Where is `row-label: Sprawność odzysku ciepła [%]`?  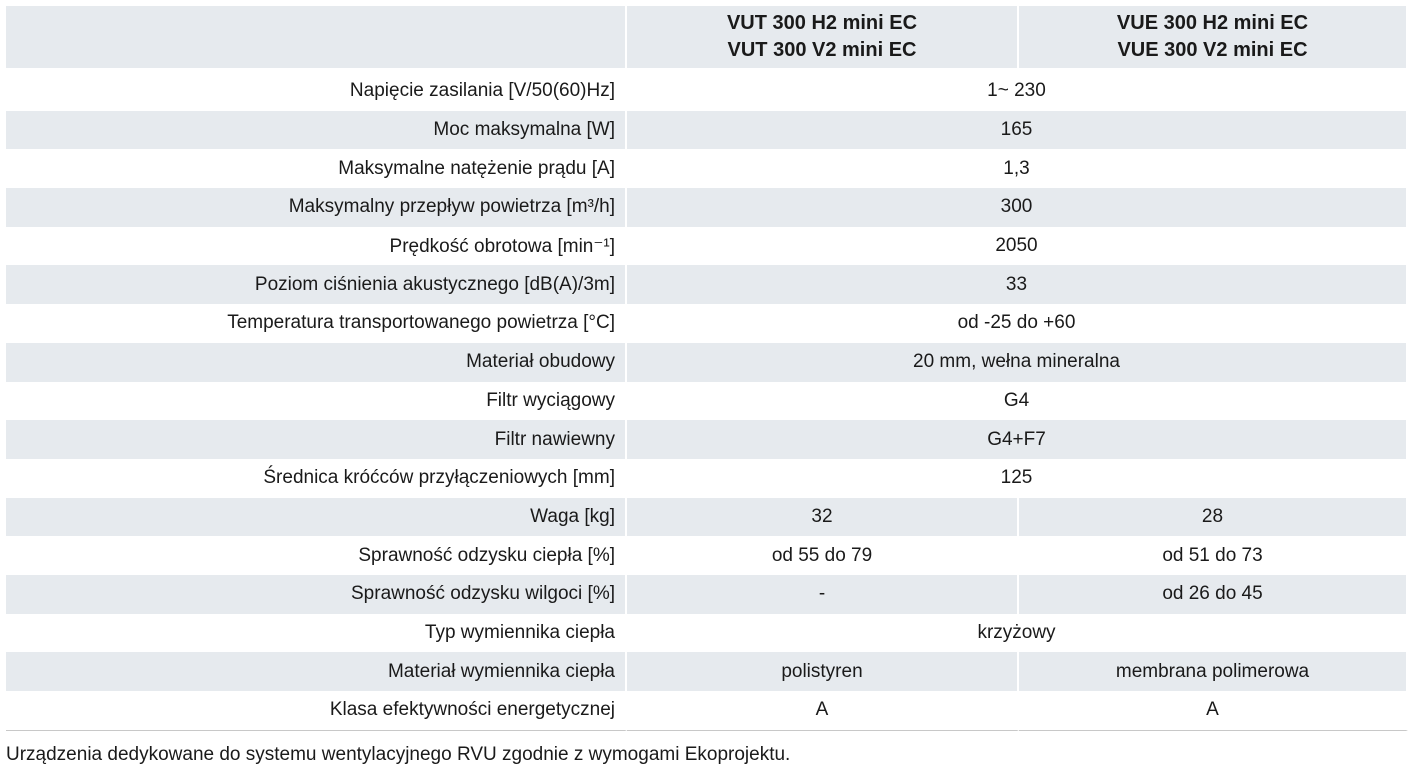
row-label: Sprawność odzysku ciepła [%] is located at coordinates (316, 555).